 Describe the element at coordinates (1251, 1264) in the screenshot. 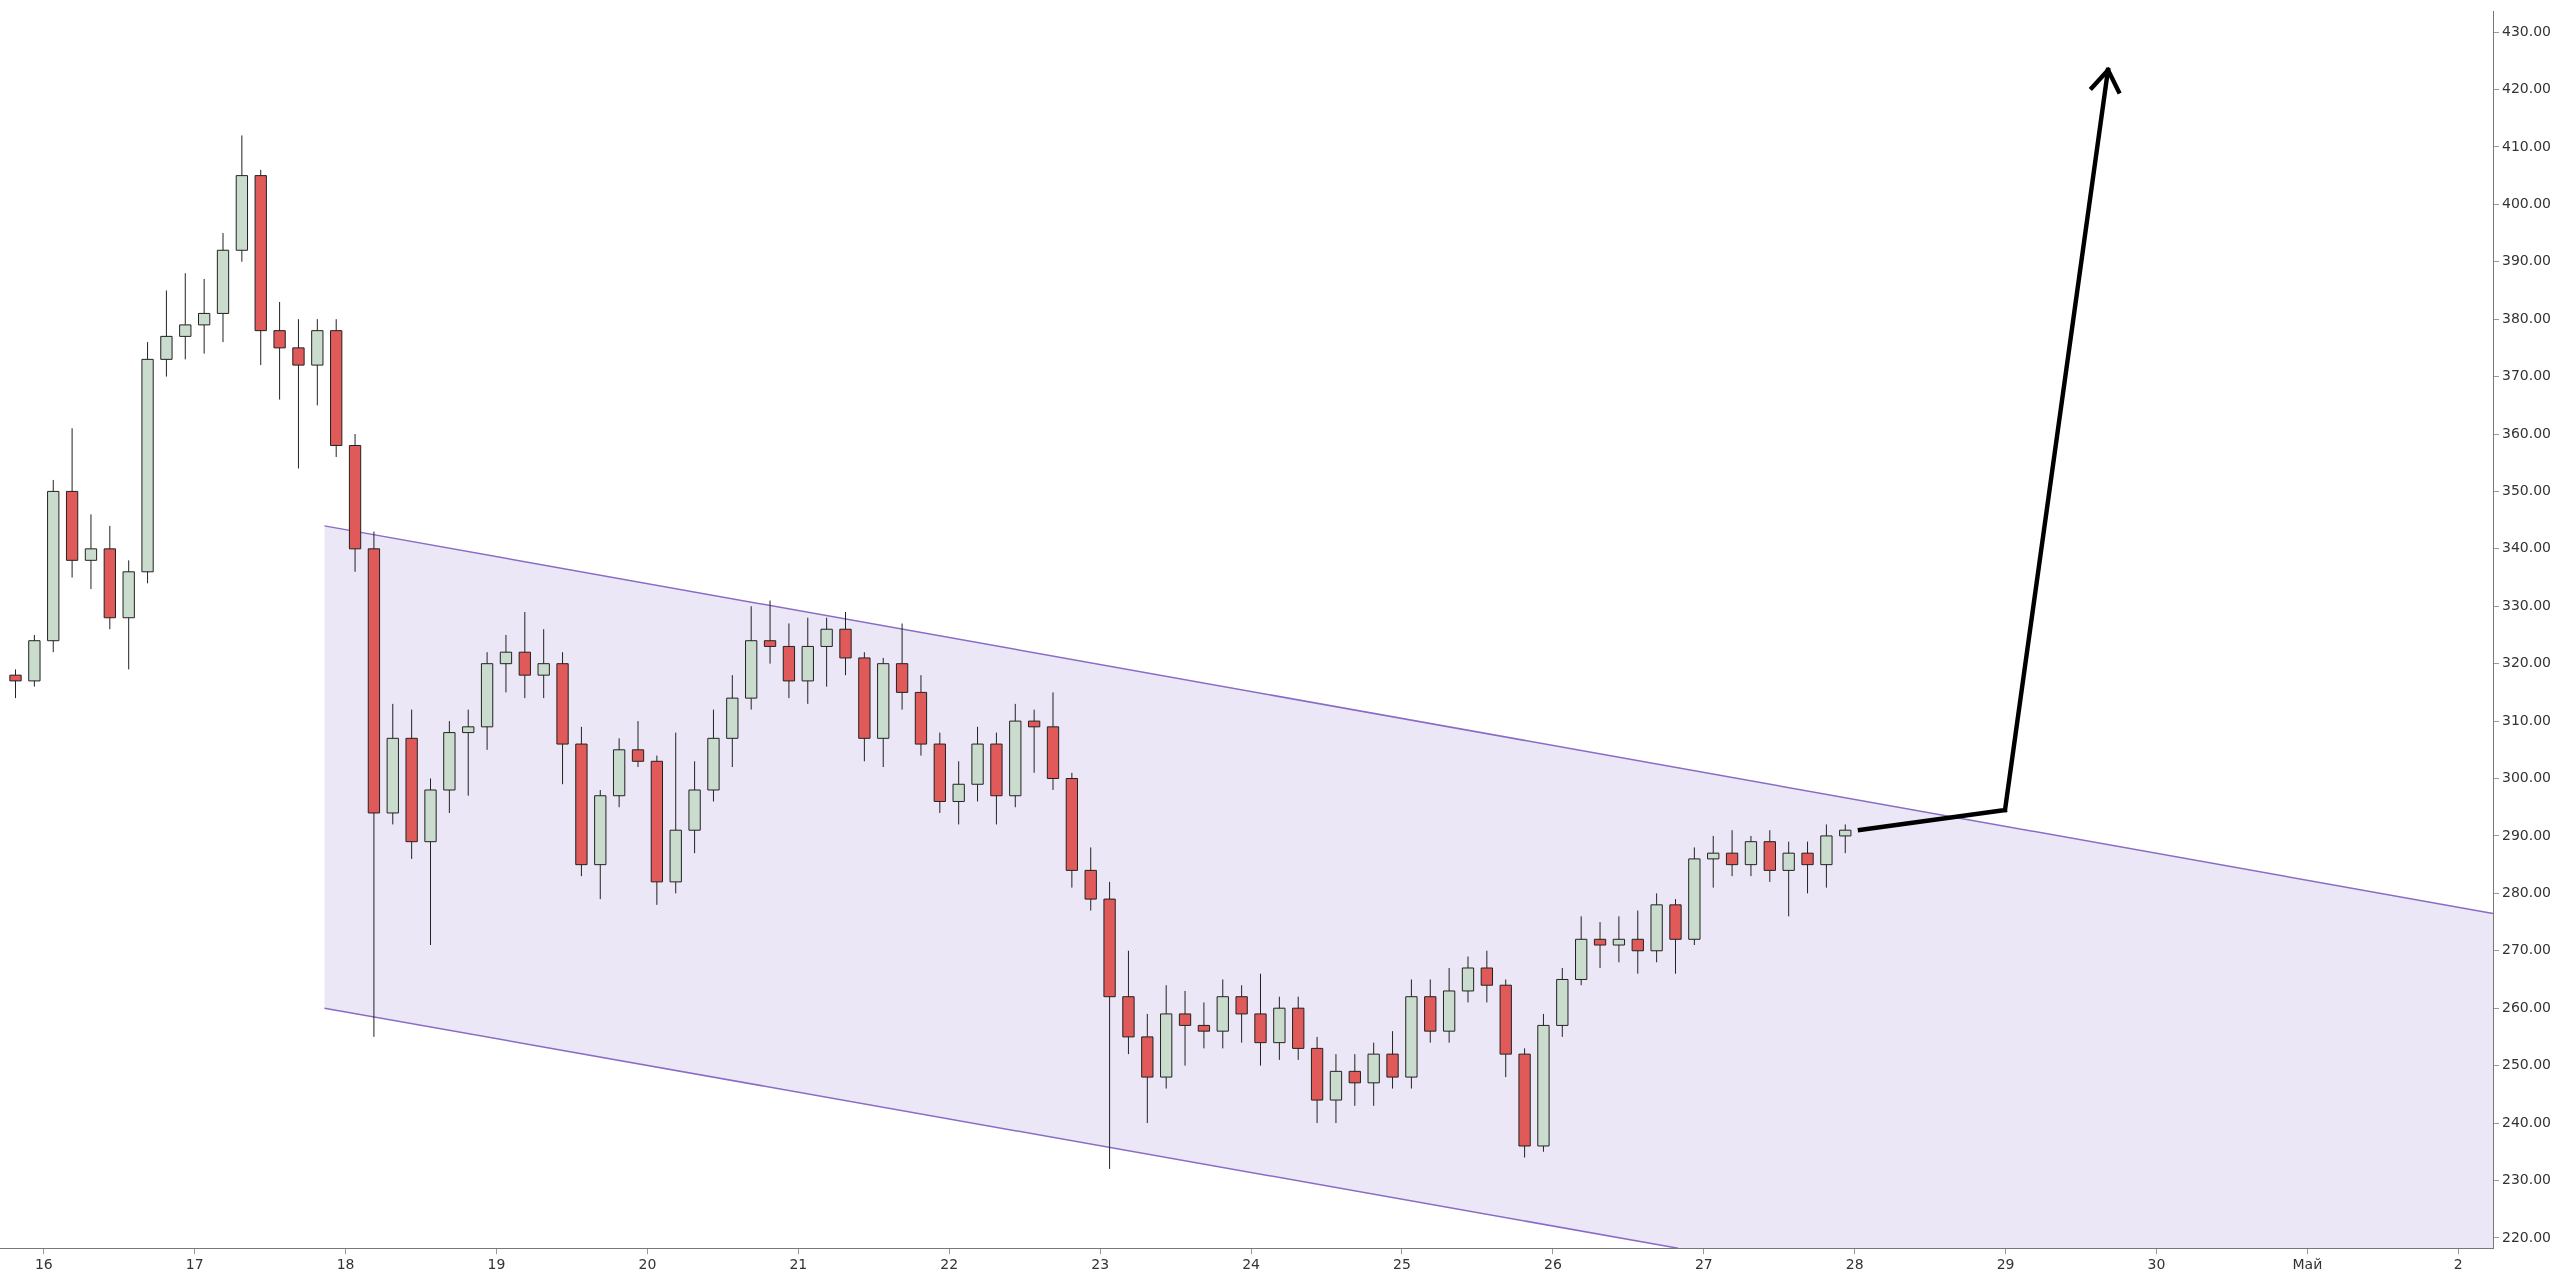

I see `x-tick-label: 24` at that location.